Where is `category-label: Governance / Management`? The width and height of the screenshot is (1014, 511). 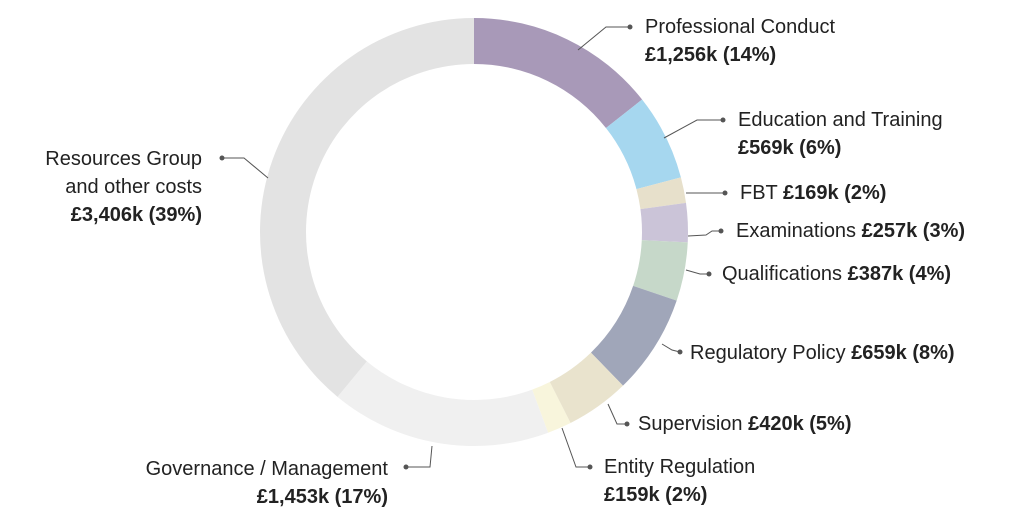
category-label: Governance / Management is located at coordinates (266, 469).